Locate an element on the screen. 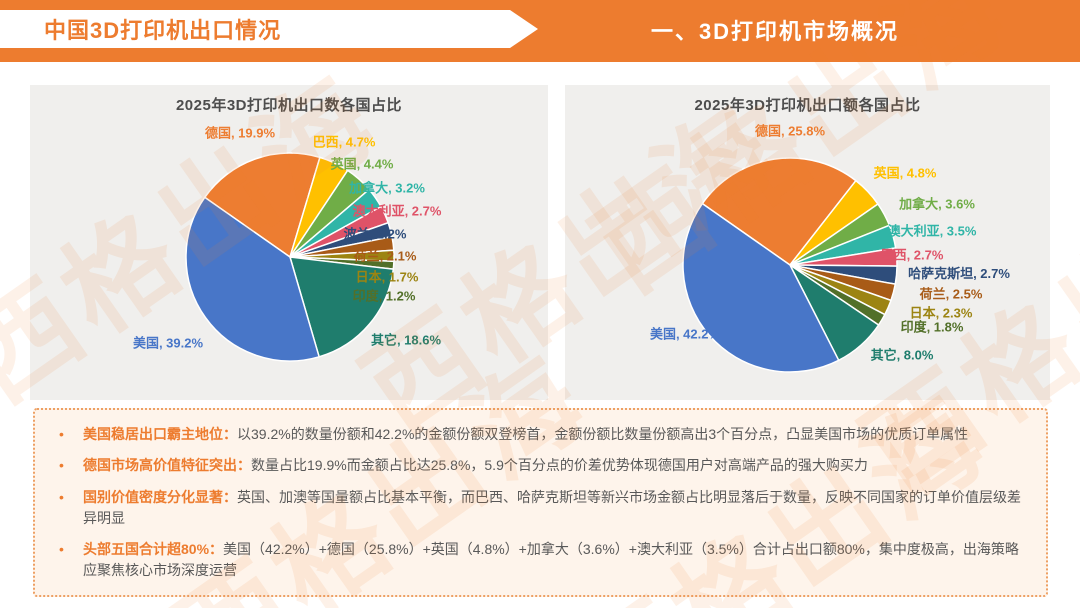  pie-label-2: 加拿大, 3.6% is located at coordinates (937, 204).